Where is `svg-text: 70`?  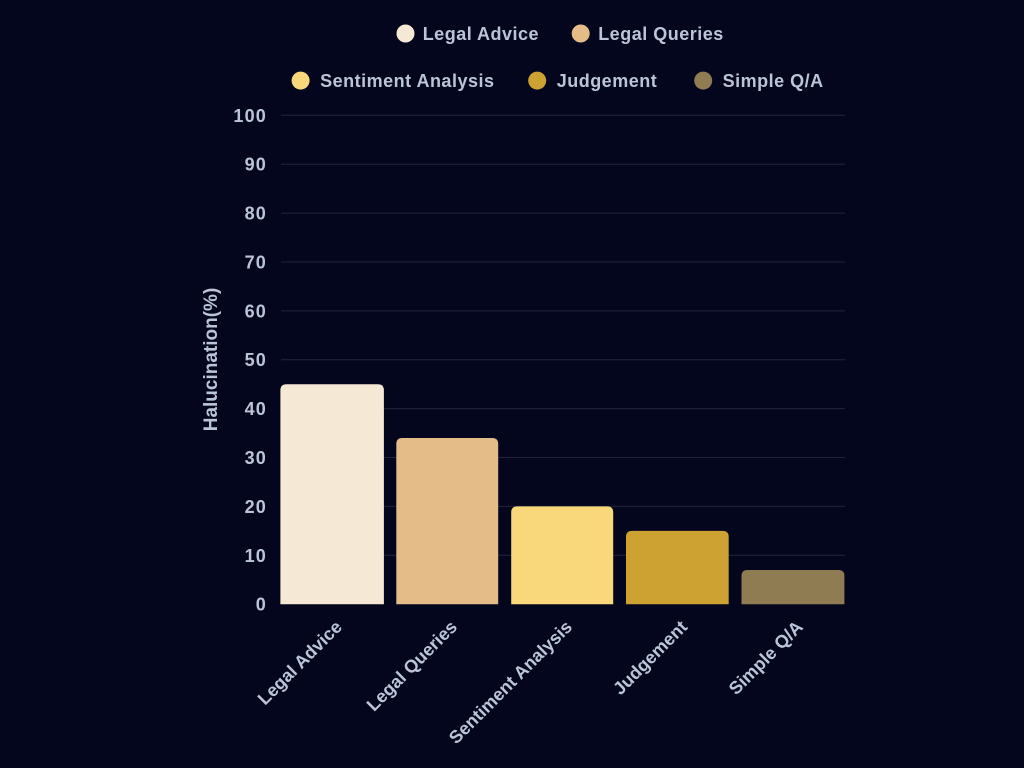
svg-text: 70 is located at coordinates (256, 263).